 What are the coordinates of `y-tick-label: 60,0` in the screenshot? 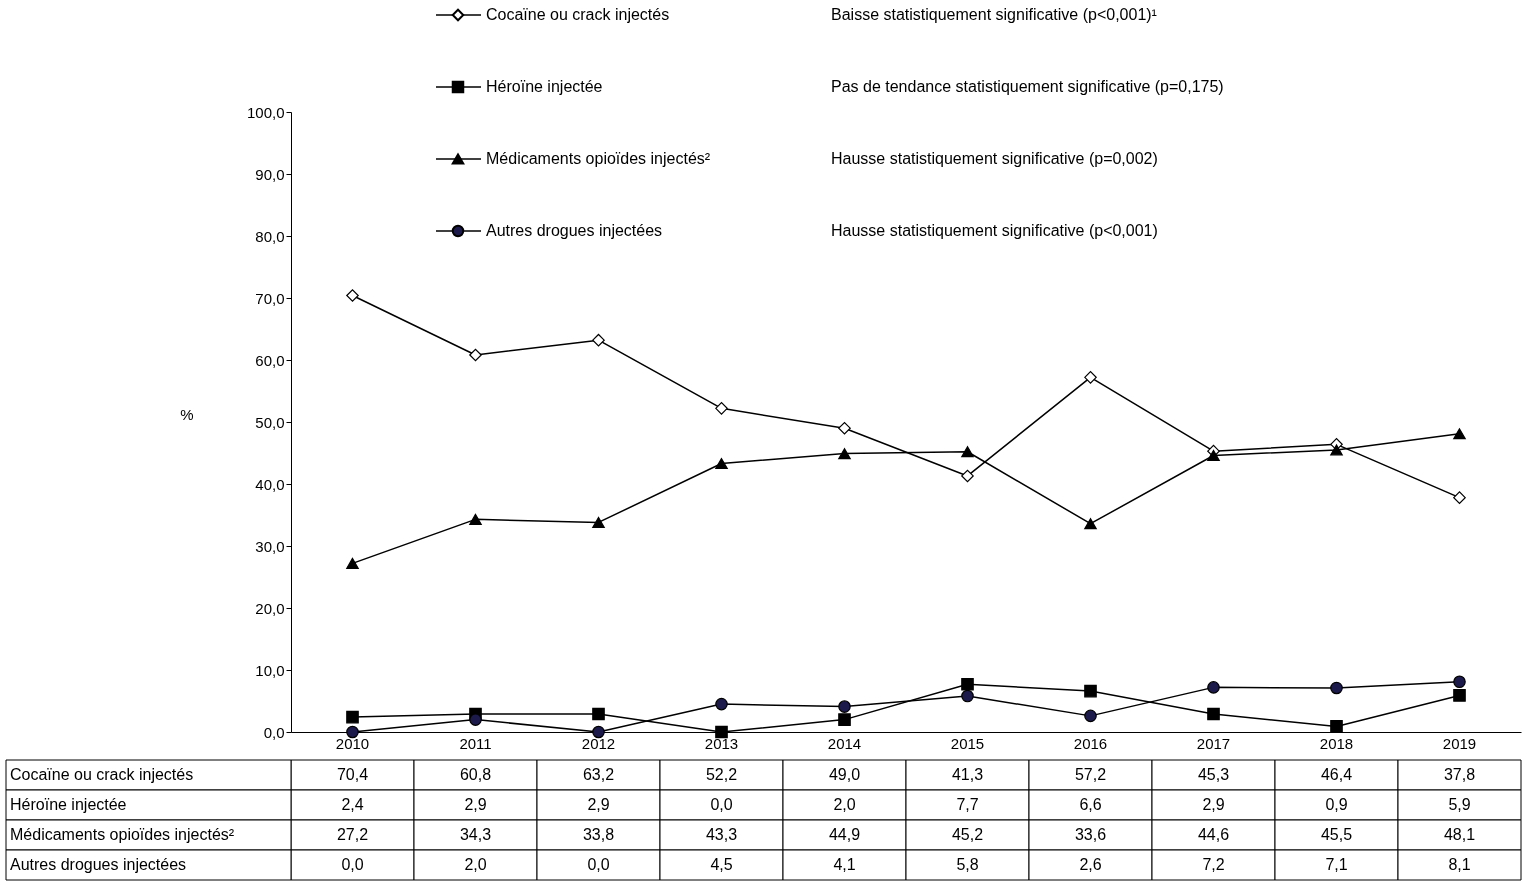 It's located at (270, 360).